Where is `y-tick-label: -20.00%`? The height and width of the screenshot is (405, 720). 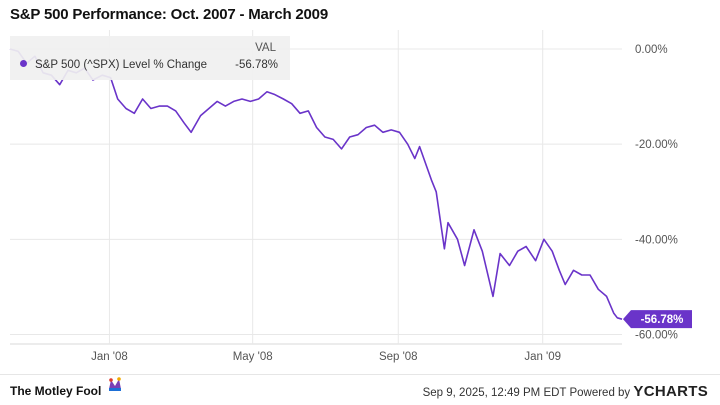 y-tick-label: -20.00% is located at coordinates (656, 145).